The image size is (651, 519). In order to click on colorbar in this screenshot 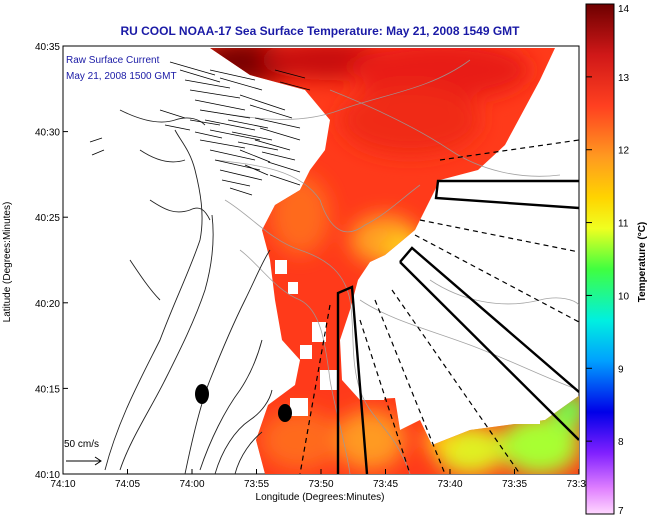, I will do `click(600, 259)`.